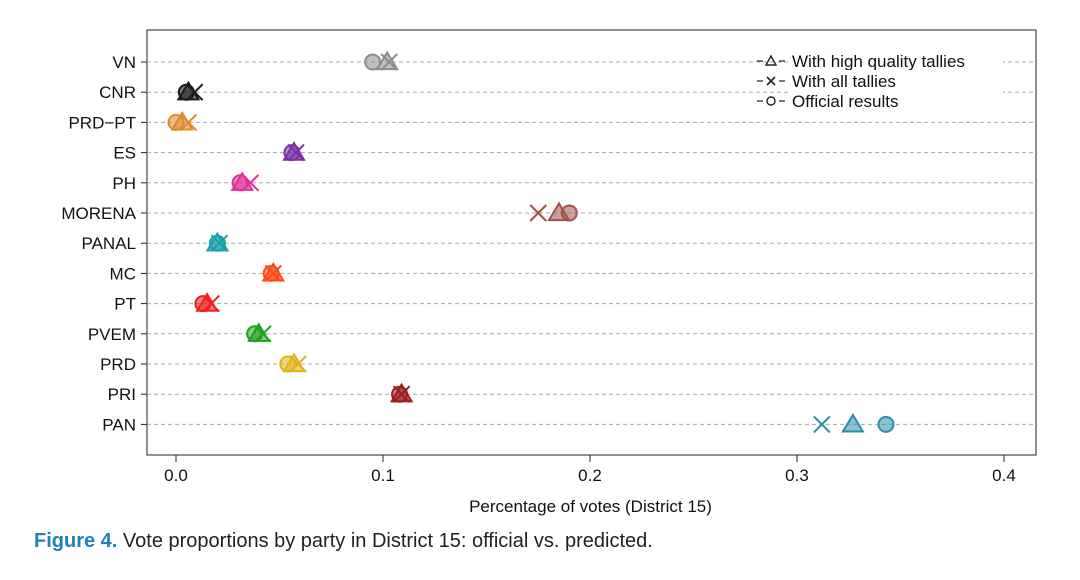 This screenshot has width=1080, height=580. What do you see at coordinates (76, 541) in the screenshot?
I see `figure-caption-label: Figure 4.` at bounding box center [76, 541].